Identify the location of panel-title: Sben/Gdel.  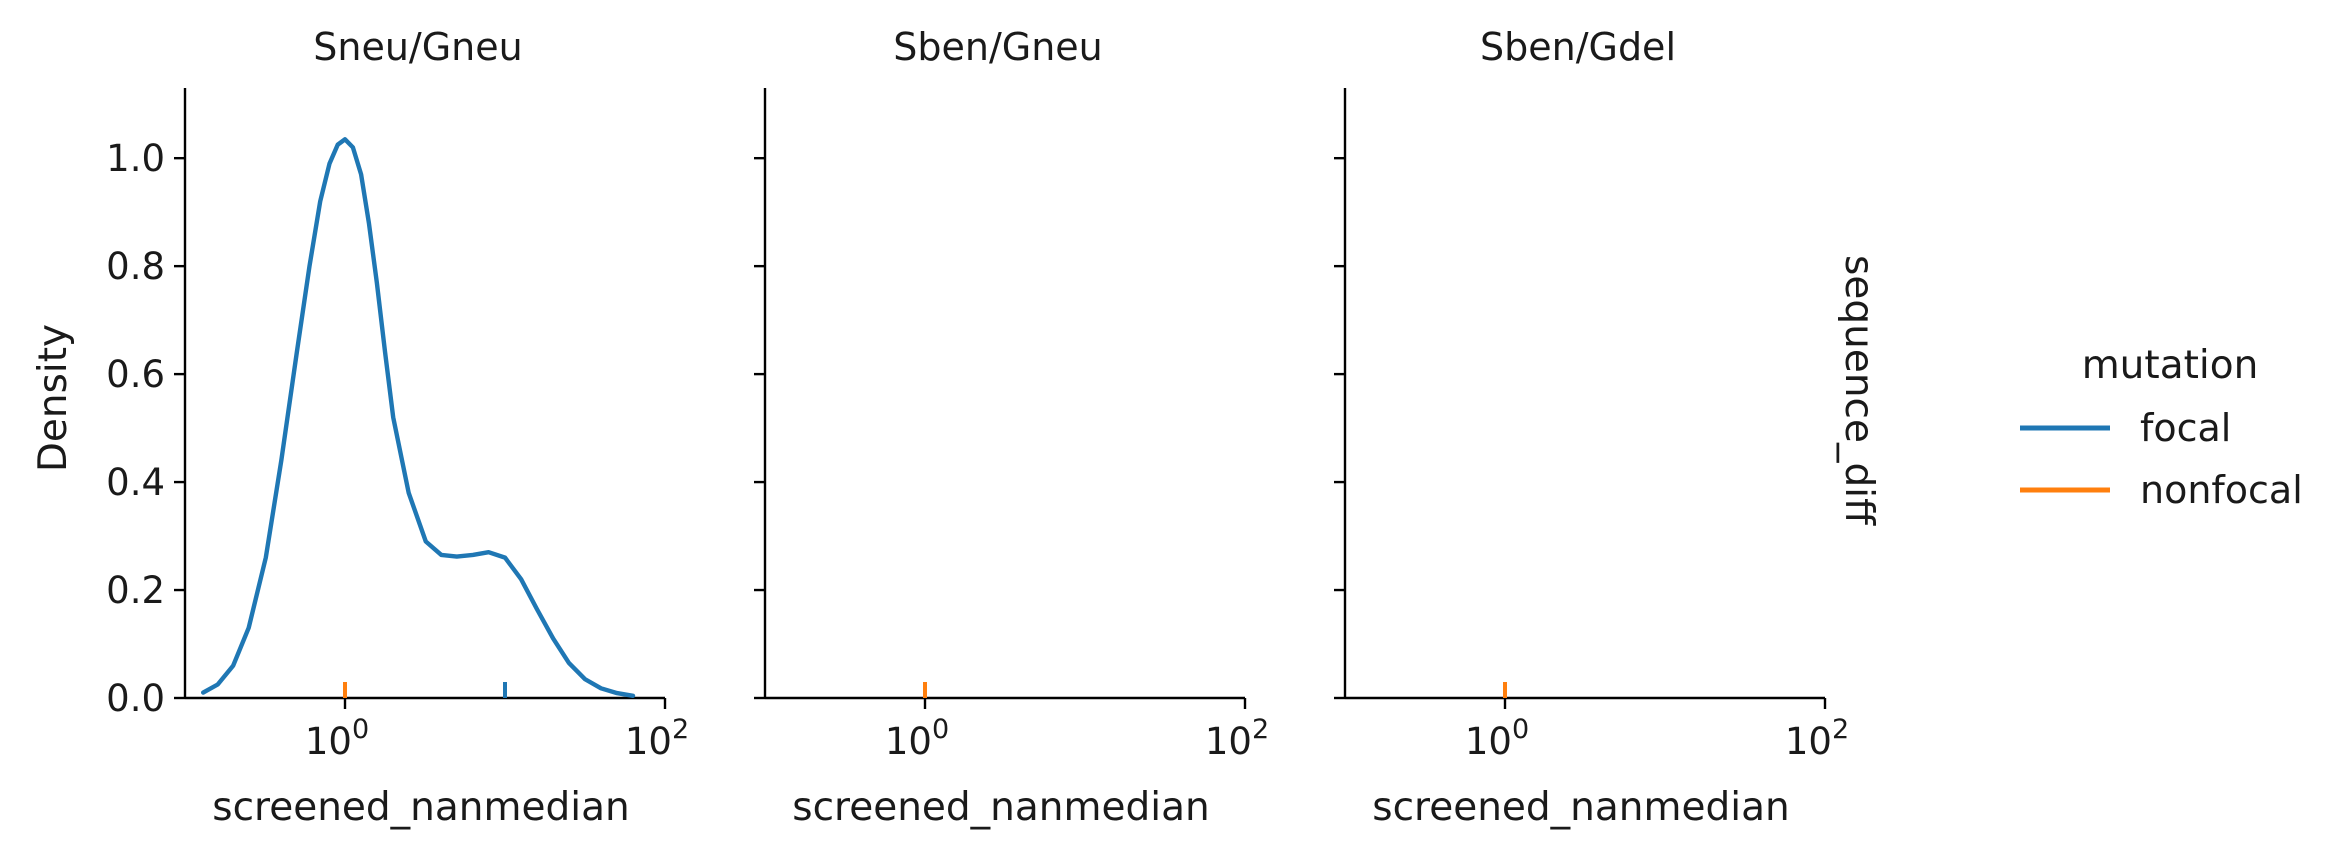
(1578, 47).